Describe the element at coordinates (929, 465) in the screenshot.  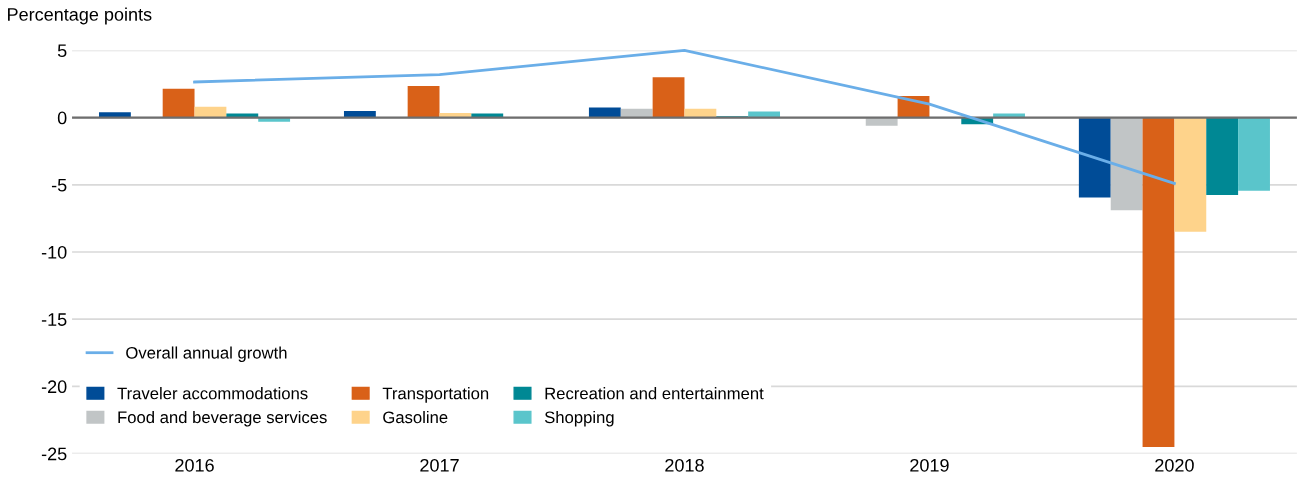
I see `x-tick-label: 2019` at that location.